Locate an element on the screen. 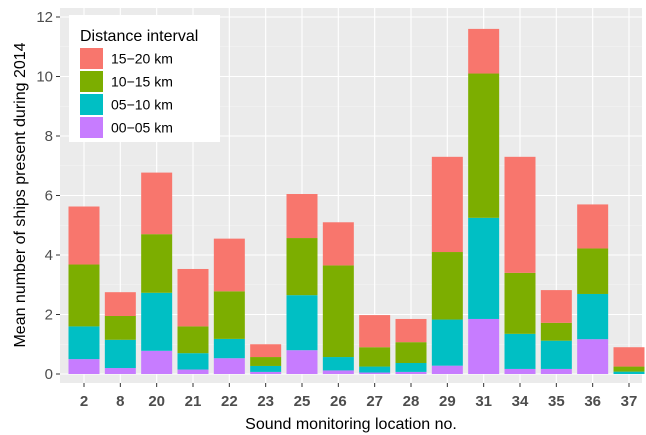 Image resolution: width=646 pixels, height=435 pixels. y-tick-label: 8 is located at coordinates (49, 136).